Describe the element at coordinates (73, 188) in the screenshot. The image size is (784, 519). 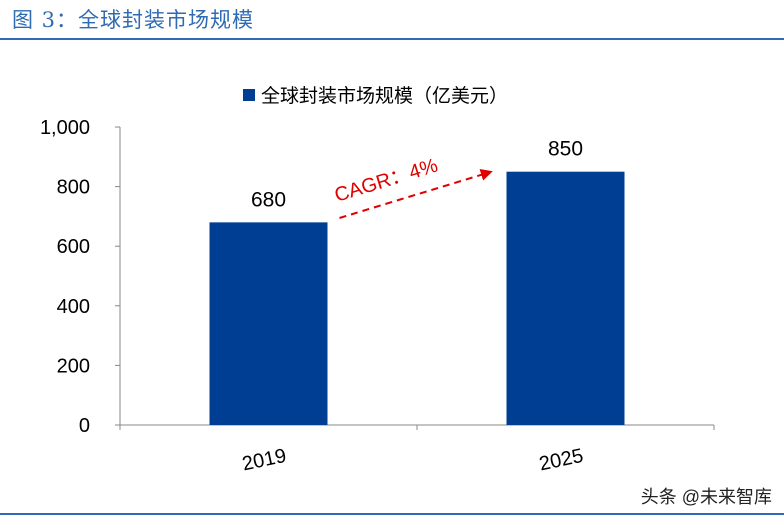
I see `y-tick-label: 800` at that location.